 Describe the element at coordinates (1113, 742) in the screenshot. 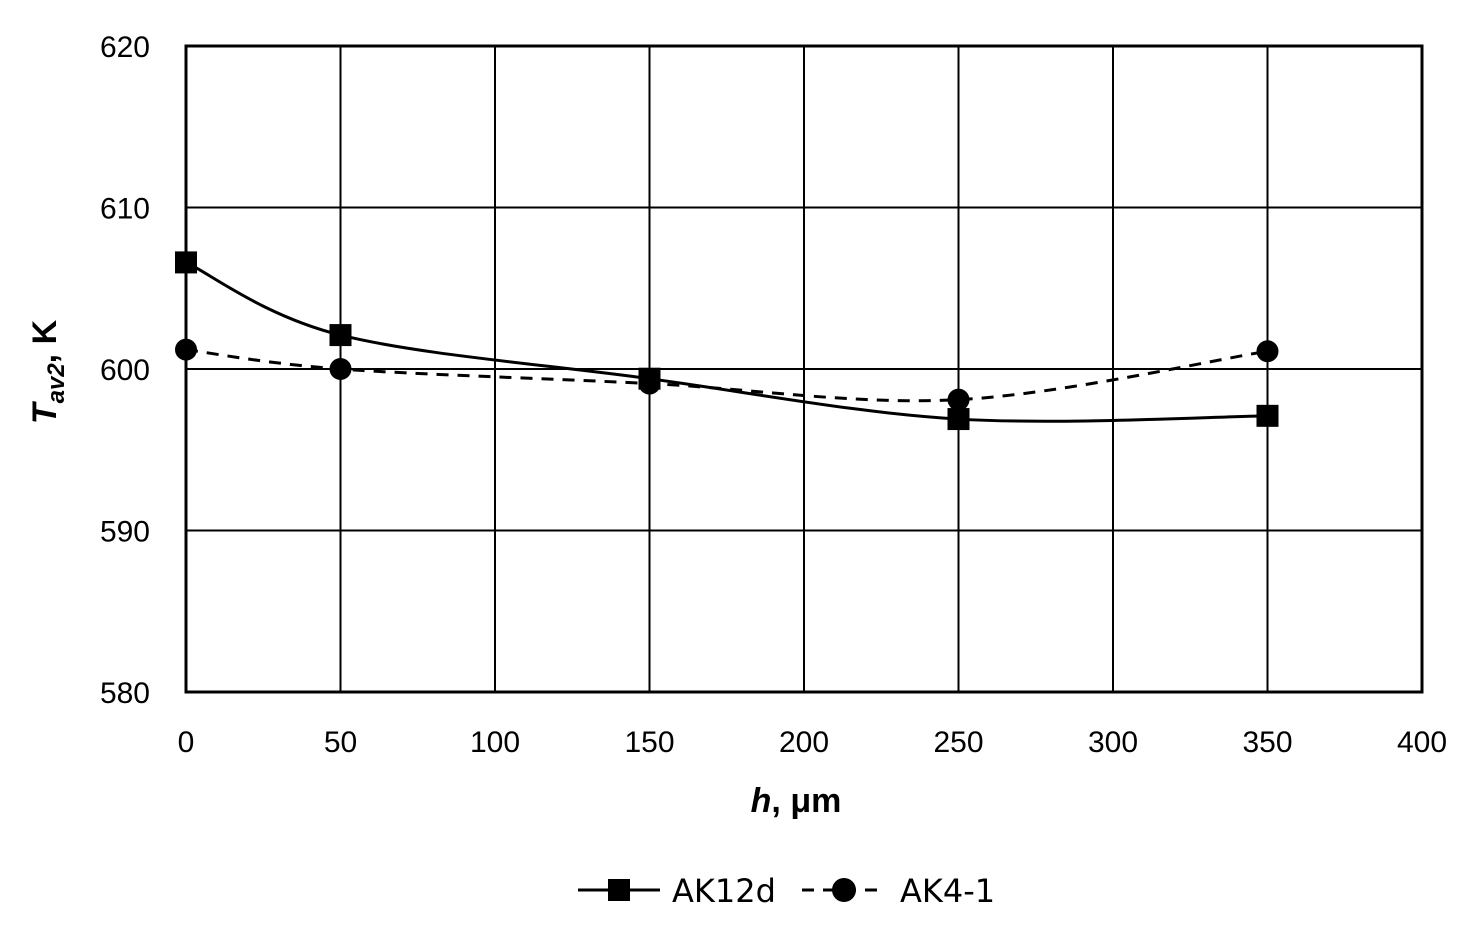

I see `x-tick-label-300: 300` at that location.